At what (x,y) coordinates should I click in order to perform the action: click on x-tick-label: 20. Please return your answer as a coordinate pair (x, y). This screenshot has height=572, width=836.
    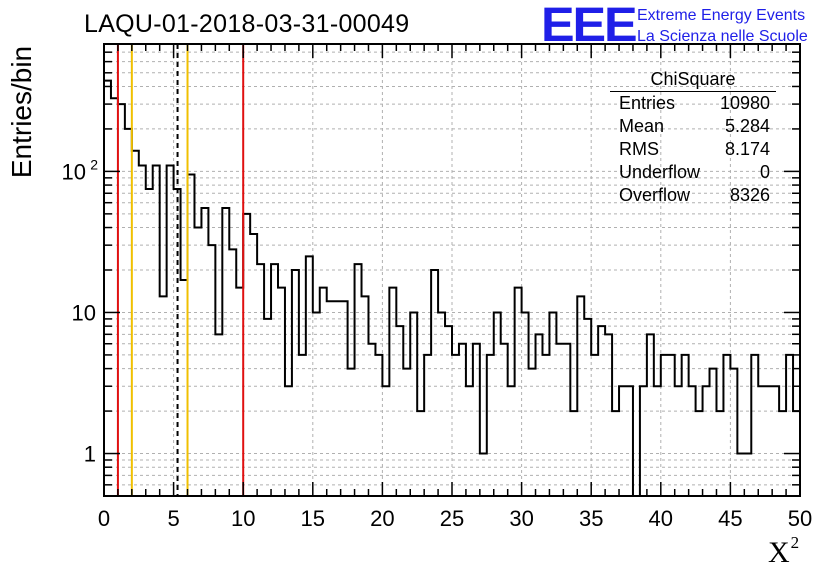
    Looking at the image, I should click on (382, 518).